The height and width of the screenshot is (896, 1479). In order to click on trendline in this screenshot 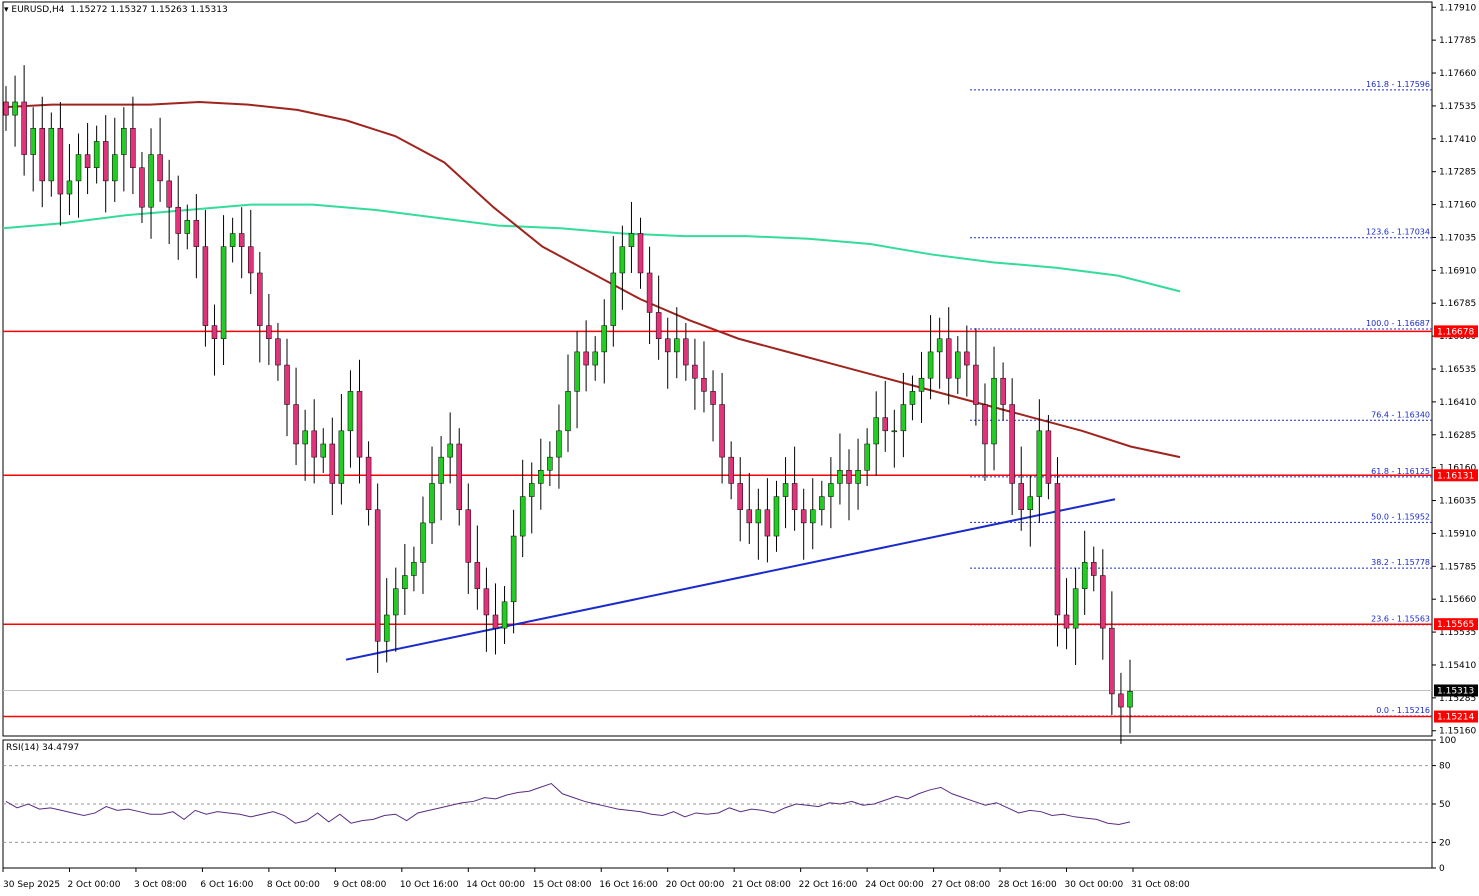, I will do `click(730, 579)`.